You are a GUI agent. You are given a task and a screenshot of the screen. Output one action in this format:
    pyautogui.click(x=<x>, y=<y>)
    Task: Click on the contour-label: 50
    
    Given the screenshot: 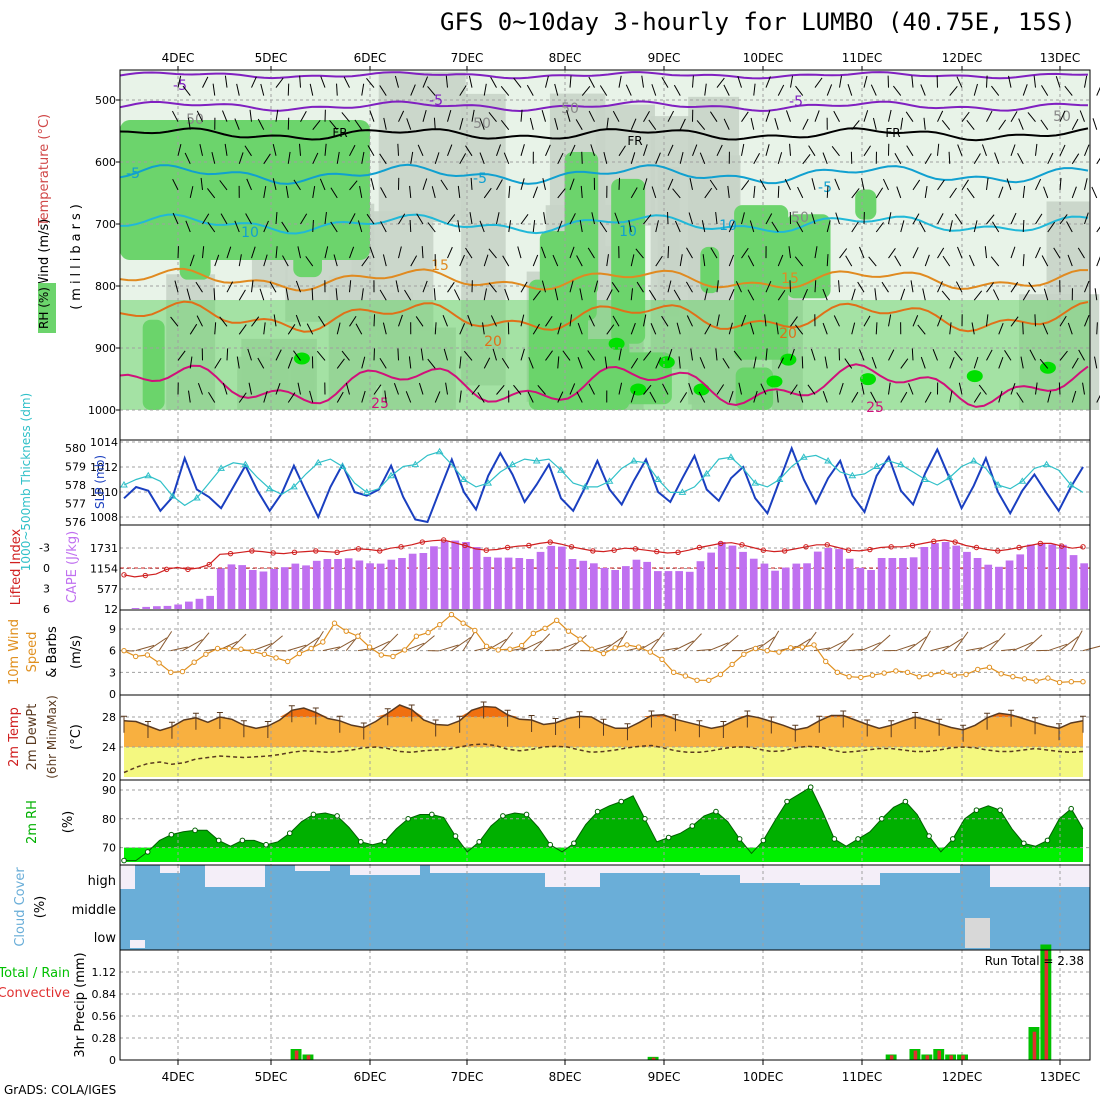 What is the action you would take?
    pyautogui.click(x=570, y=109)
    